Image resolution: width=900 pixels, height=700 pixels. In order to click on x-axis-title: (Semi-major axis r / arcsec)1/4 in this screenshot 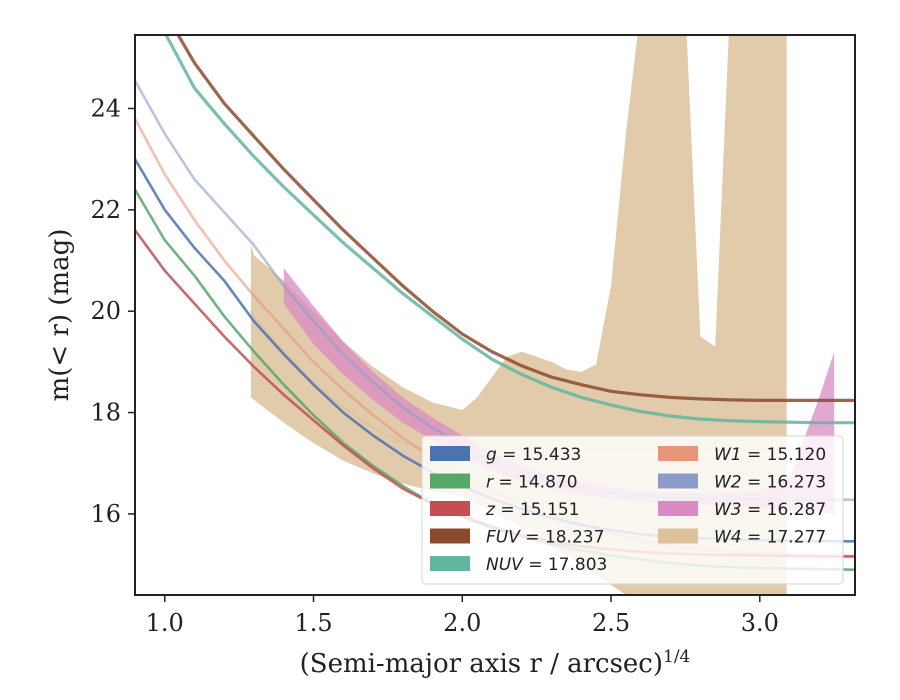, I will do `click(495, 663)`.